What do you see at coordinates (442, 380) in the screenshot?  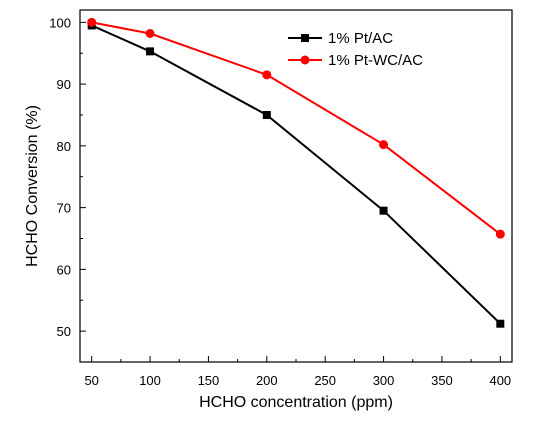 I see `x-tick-label: 350` at bounding box center [442, 380].